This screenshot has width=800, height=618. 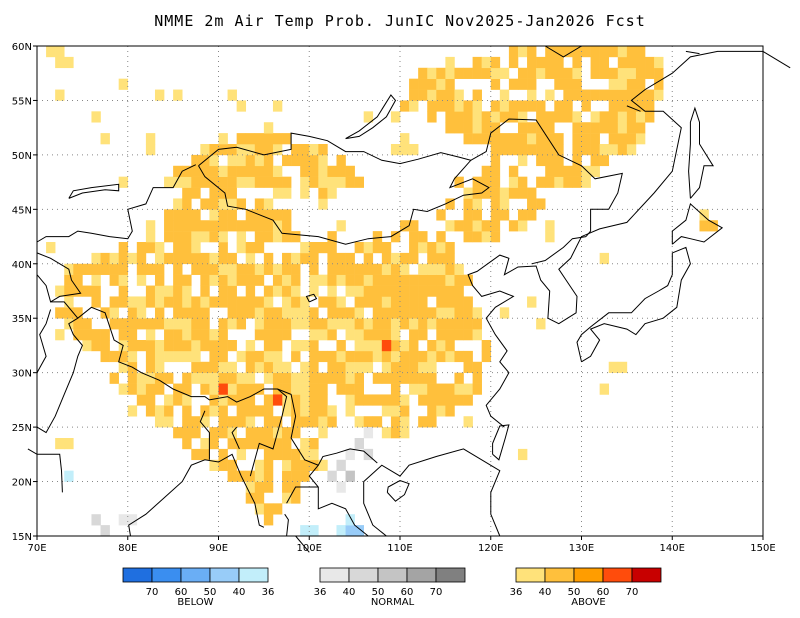 What do you see at coordinates (393, 602) in the screenshot?
I see `legend-title: NORMAL` at bounding box center [393, 602].